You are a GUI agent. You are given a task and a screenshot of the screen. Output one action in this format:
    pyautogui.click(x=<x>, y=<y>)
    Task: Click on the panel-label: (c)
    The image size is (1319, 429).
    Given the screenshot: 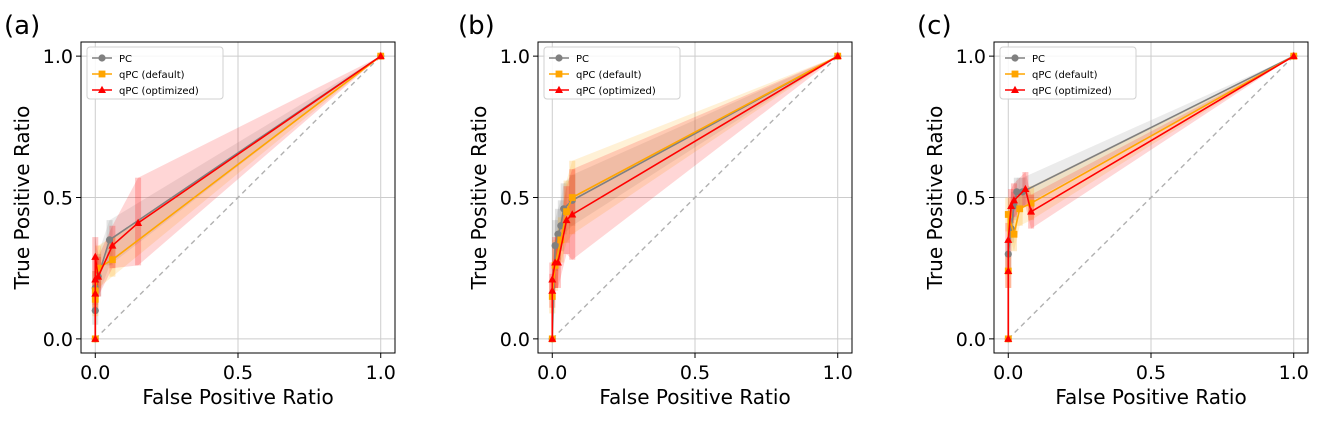 What is the action you would take?
    pyautogui.click(x=934, y=26)
    